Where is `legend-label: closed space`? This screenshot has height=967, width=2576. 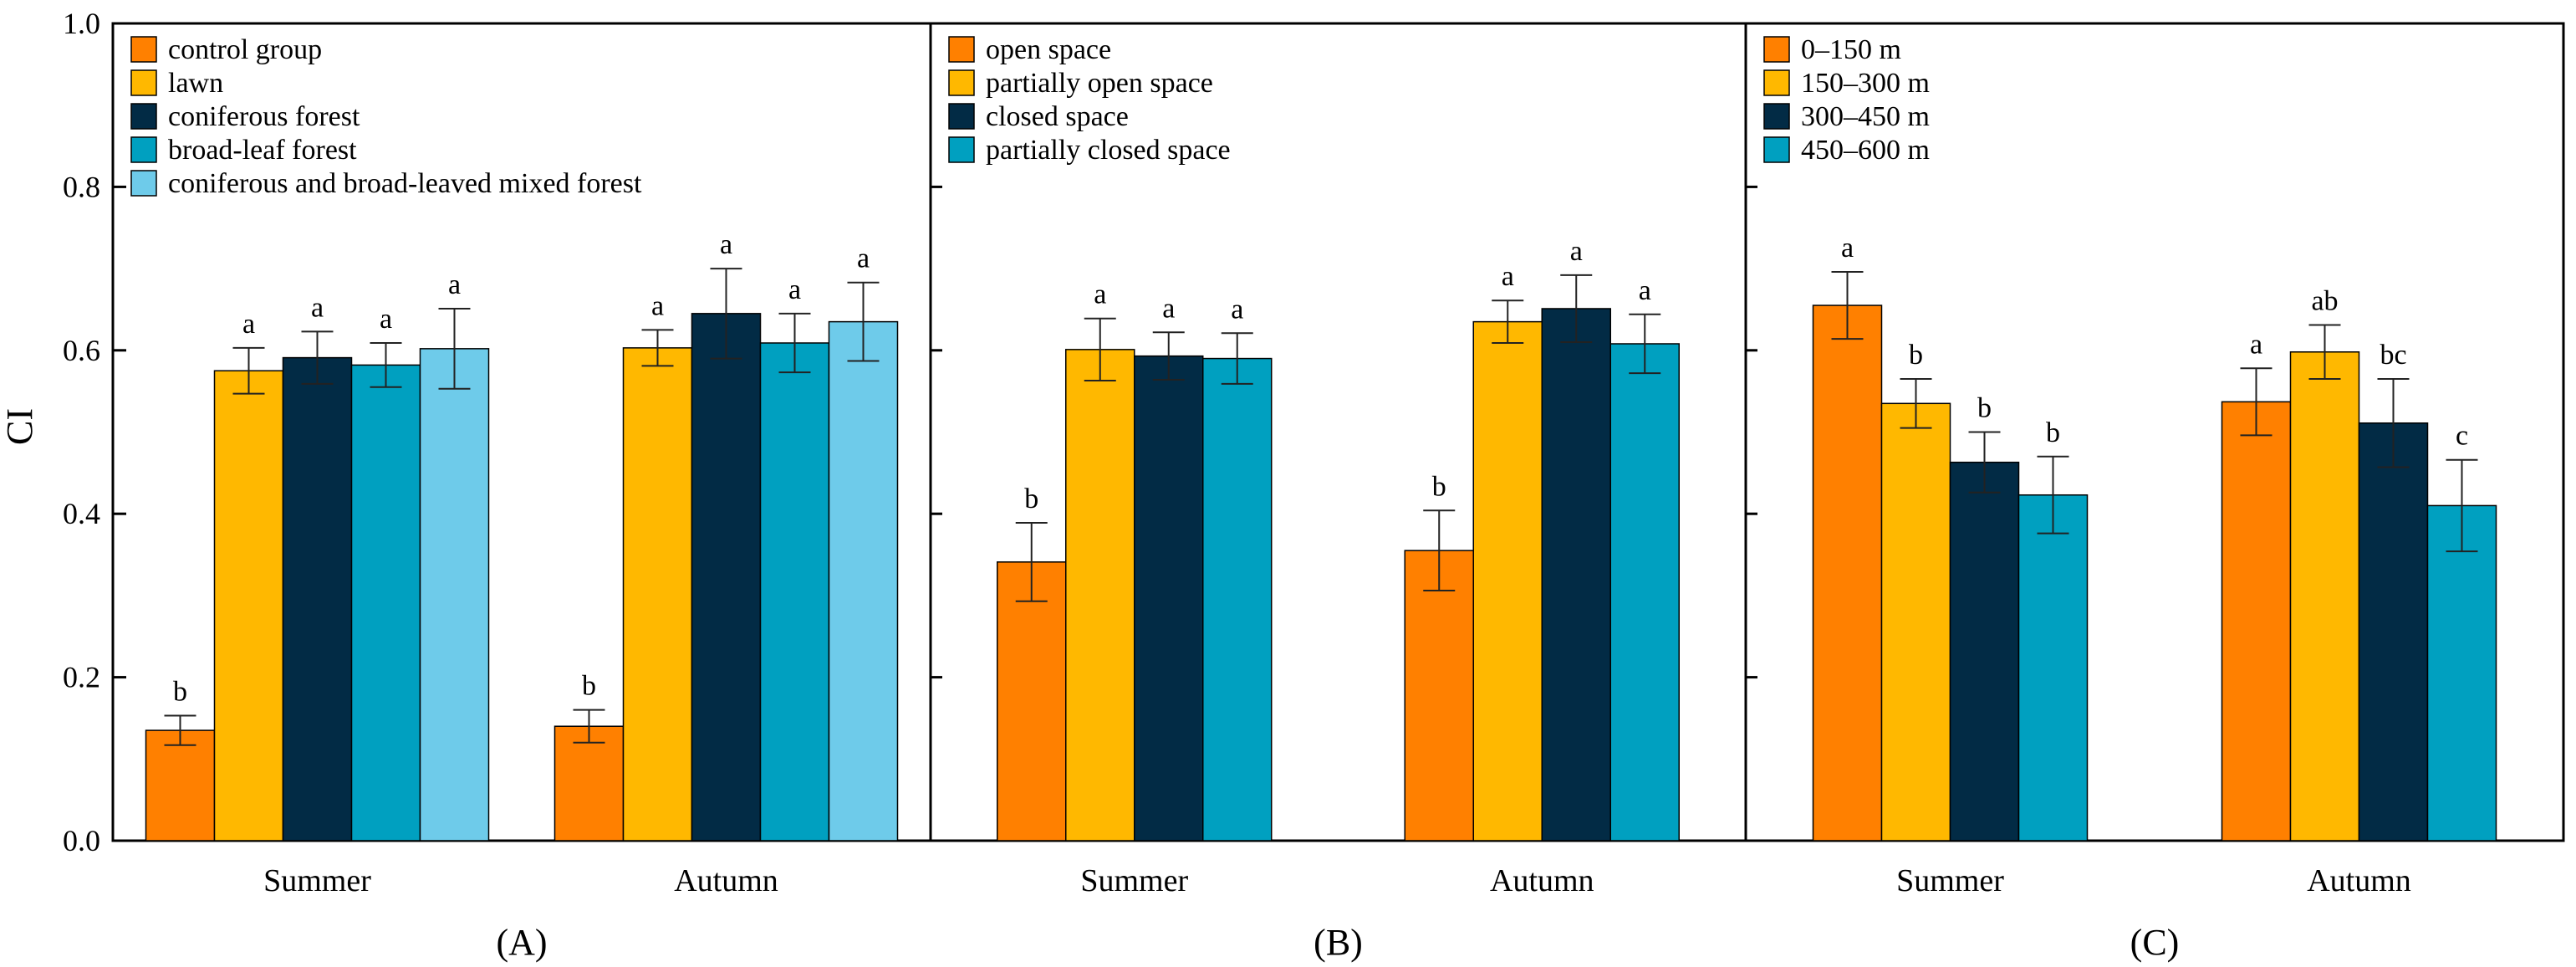
legend-label: closed space is located at coordinates (1057, 116).